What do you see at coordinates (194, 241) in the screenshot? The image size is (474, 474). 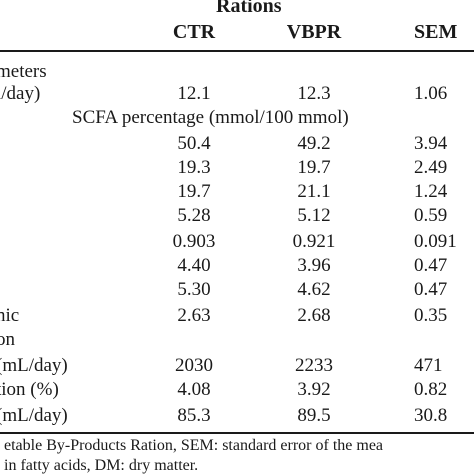 I see `table-cell: 0.903` at bounding box center [194, 241].